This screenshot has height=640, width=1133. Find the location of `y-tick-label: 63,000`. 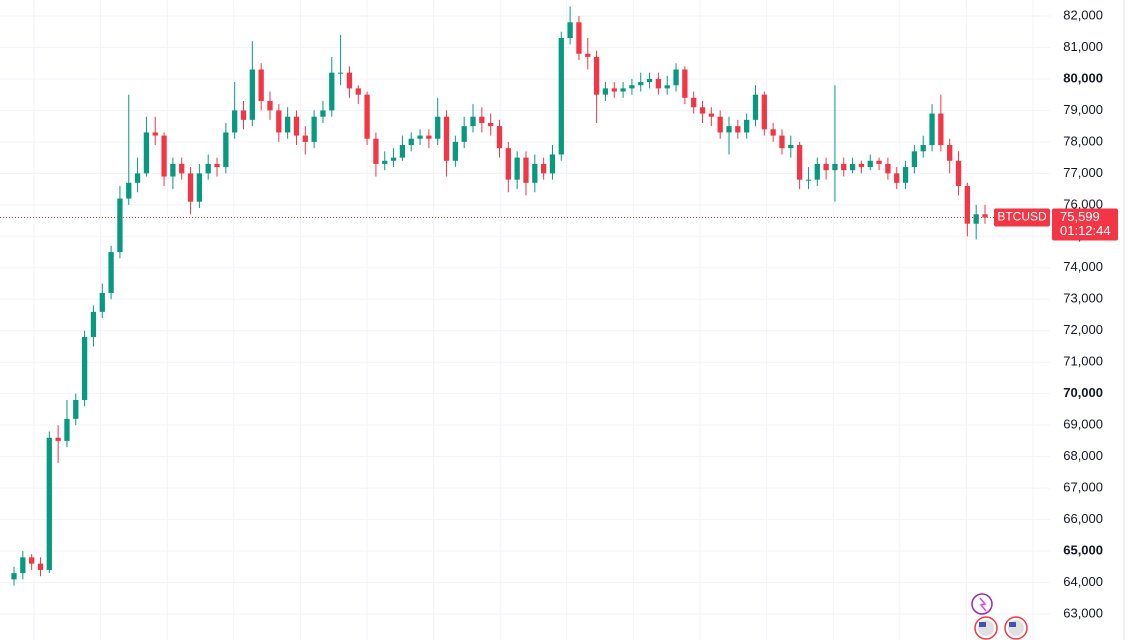

y-tick-label: 63,000 is located at coordinates (1083, 612).